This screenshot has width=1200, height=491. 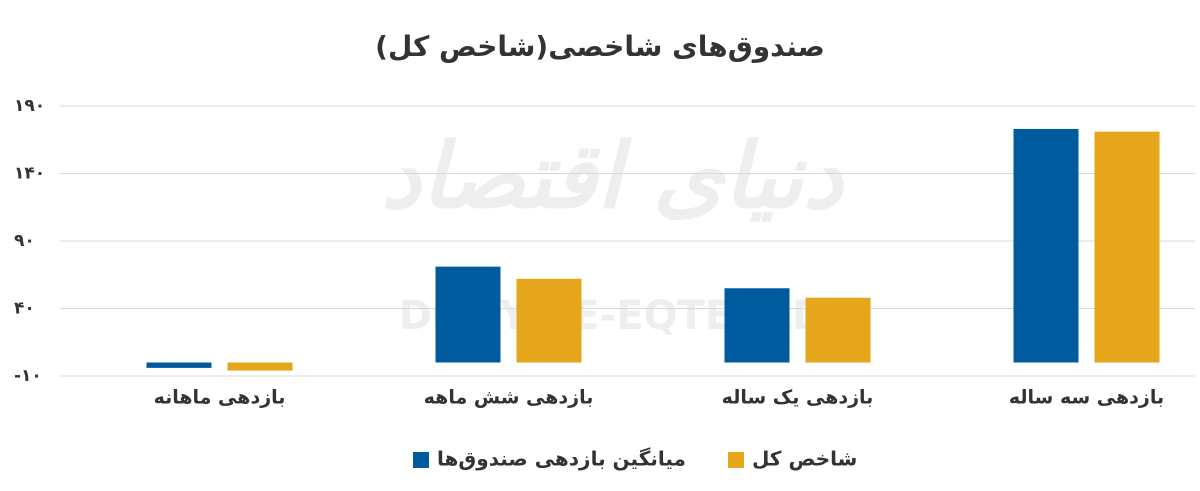 I want to click on y-tick-label: ۴۰, so click(x=24, y=309).